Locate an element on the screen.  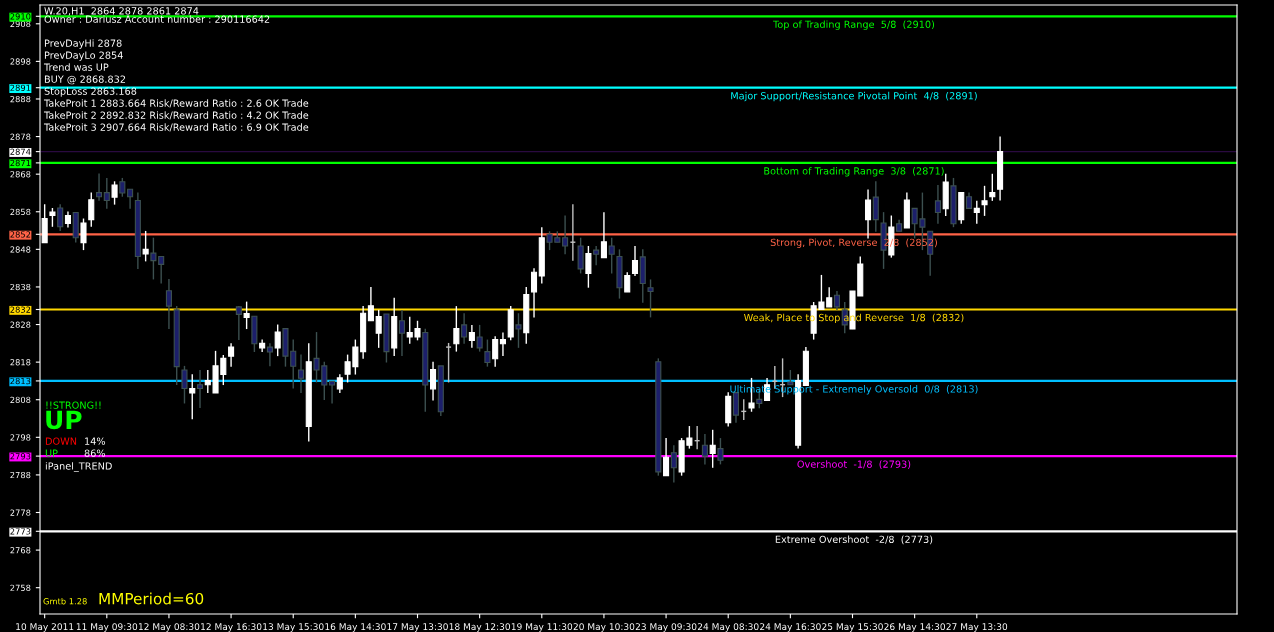
ref-line-label: Bottom of Trading Range 3/8 (2871) is located at coordinates (854, 172).